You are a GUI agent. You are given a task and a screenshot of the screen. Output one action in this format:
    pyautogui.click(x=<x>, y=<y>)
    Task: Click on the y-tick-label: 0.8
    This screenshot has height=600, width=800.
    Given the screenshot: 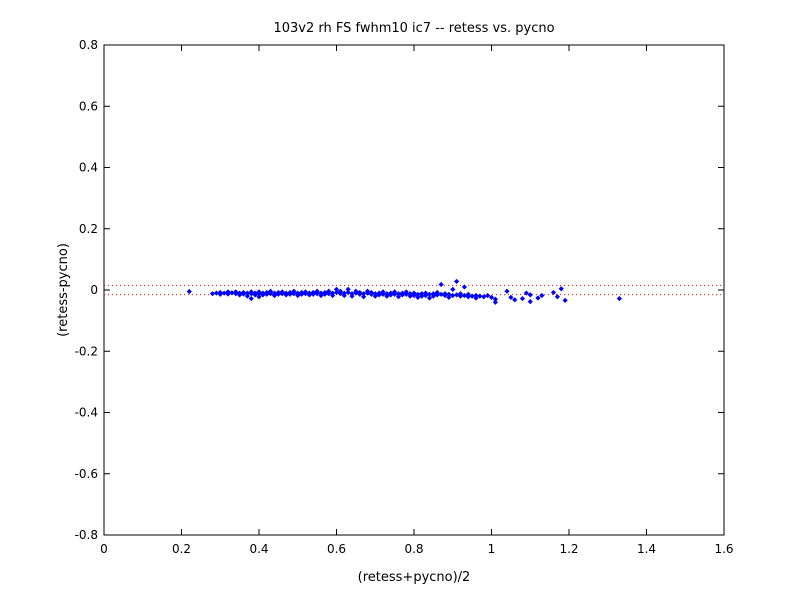 What is the action you would take?
    pyautogui.click(x=88, y=45)
    